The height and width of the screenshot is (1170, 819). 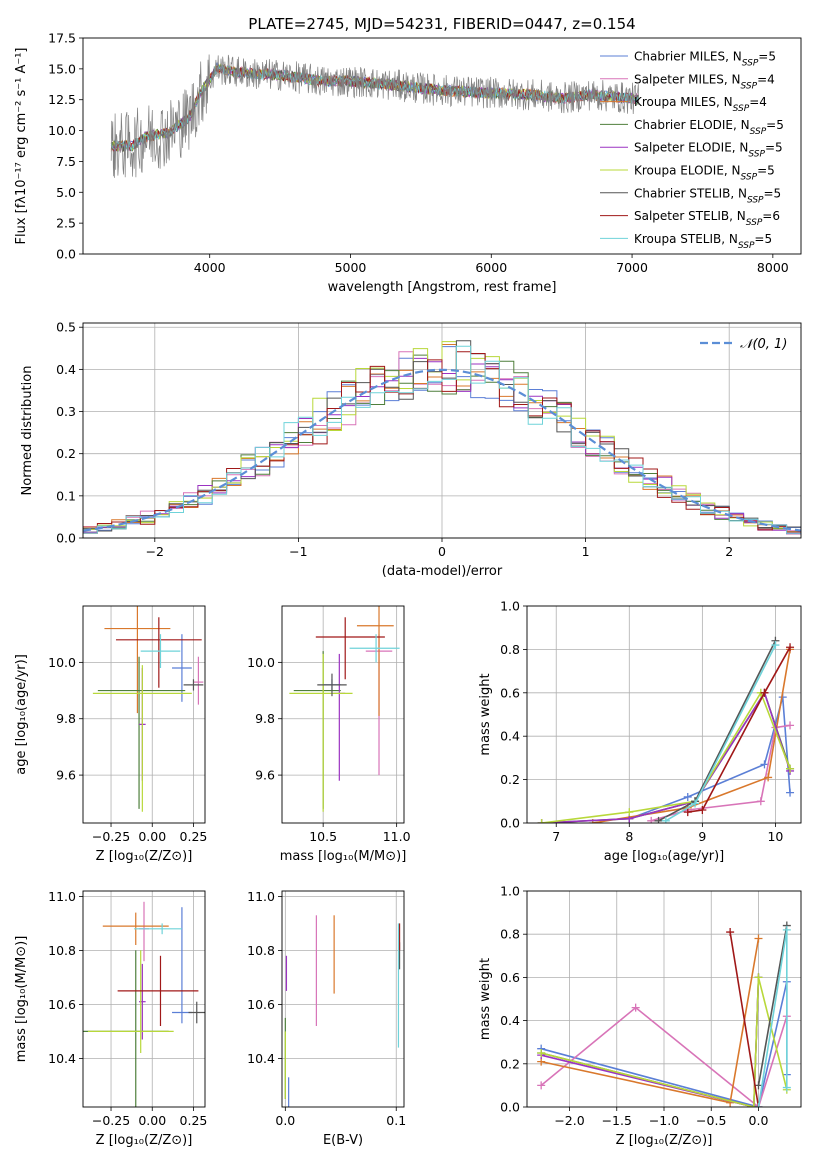 What do you see at coordinates (705, 59) in the screenshot?
I see `legend-label-chabrier-miles: Chabrier MILES, NSSP=5` at bounding box center [705, 59].